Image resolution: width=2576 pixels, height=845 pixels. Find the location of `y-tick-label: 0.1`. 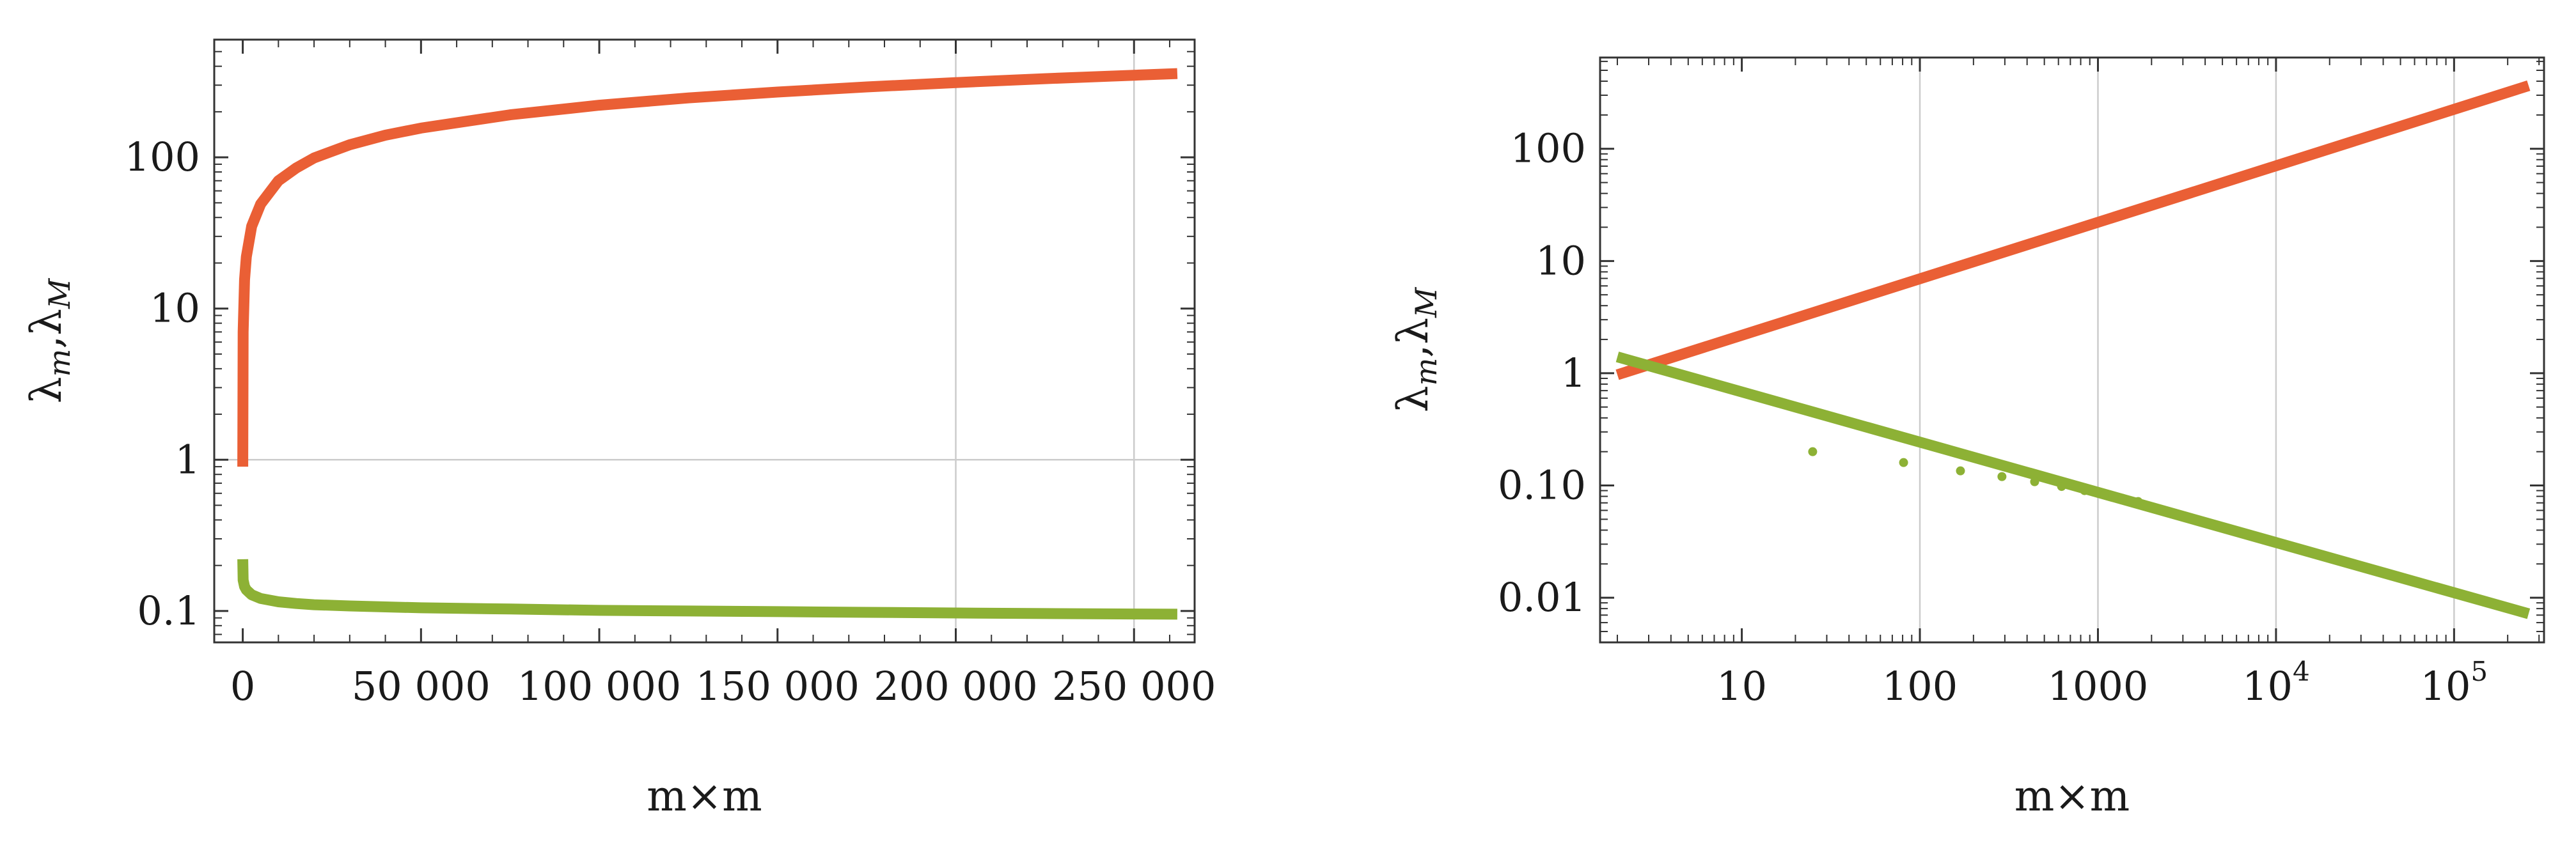

y-tick-label: 0.1 is located at coordinates (168, 610).